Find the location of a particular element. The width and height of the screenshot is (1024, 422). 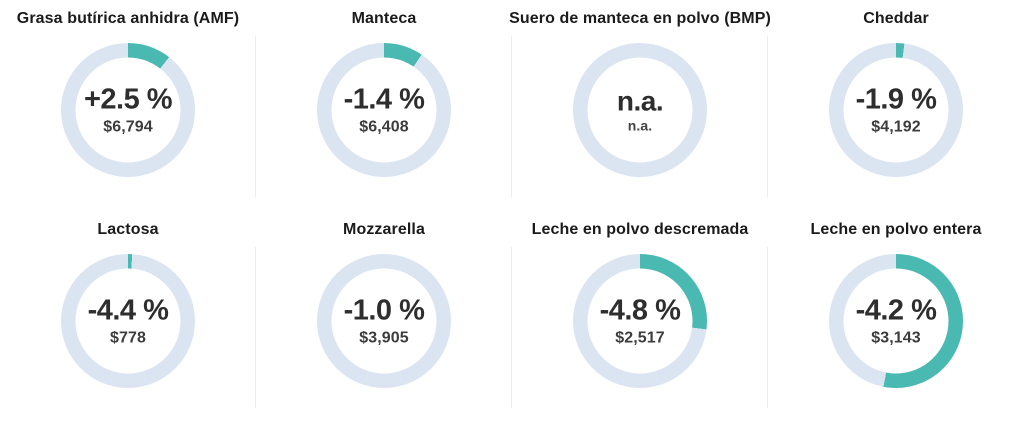

donut-ring: -1.4 % $6,408 is located at coordinates (384, 110).